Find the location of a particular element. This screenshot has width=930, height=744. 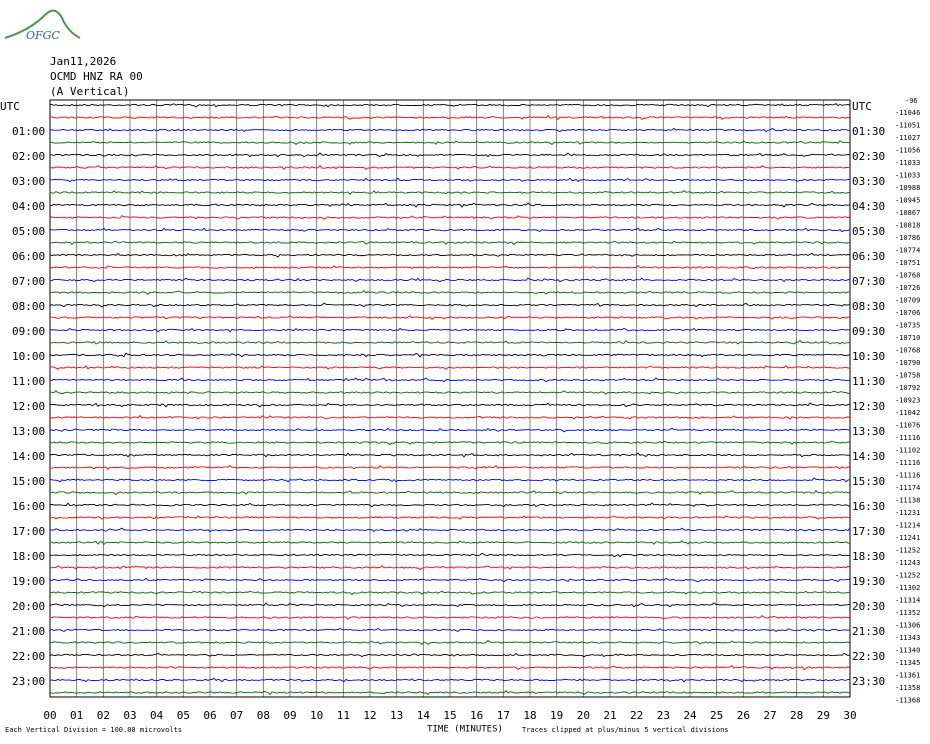

x-tick-label: 08 is located at coordinates (263, 715).